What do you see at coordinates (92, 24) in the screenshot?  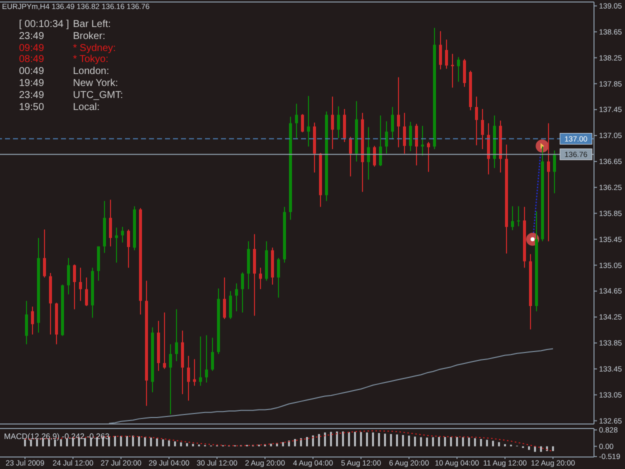 I see `annotation: Bar Left:` at bounding box center [92, 24].